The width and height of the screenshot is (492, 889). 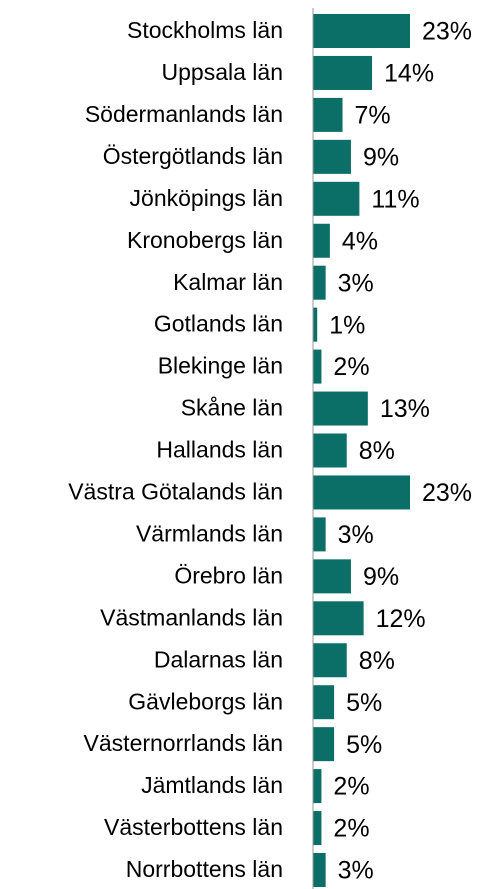 What do you see at coordinates (204, 869) in the screenshot?
I see `category-label: Norrbottens län` at bounding box center [204, 869].